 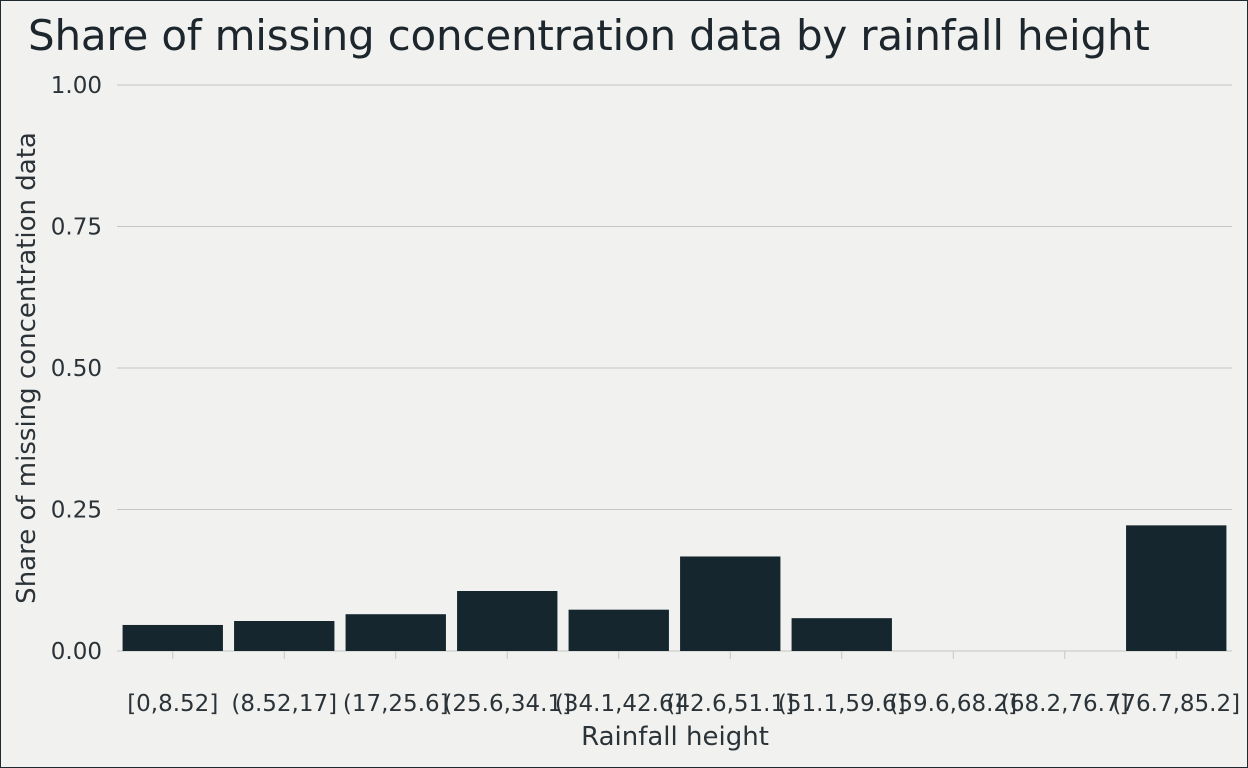 I want to click on y-tick-label: 0.50, so click(x=76, y=369).